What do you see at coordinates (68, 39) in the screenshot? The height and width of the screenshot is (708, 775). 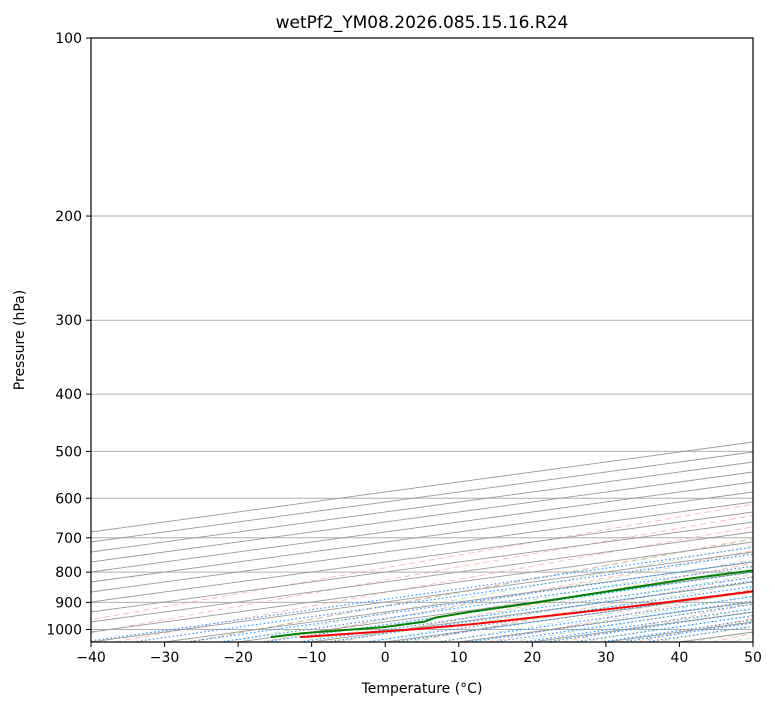 I see `y-tick-label: 100` at bounding box center [68, 39].